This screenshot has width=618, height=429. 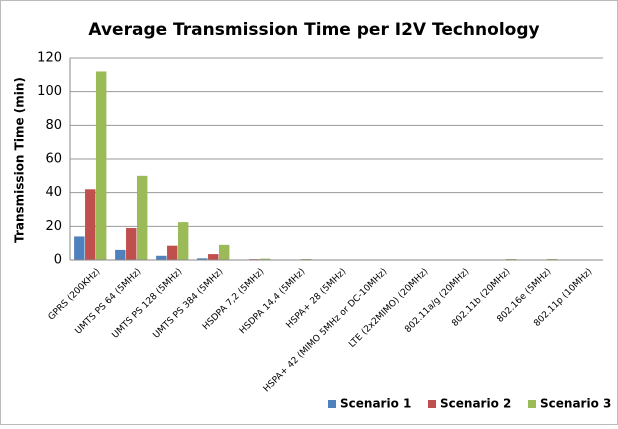 I want to click on y-tick-label: 40, so click(x=53, y=192).